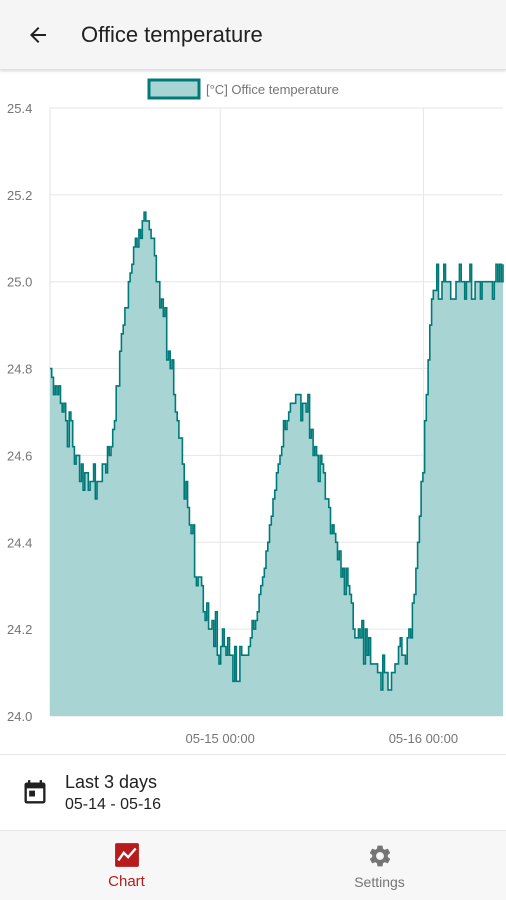 Image resolution: width=506 pixels, height=900 pixels. I want to click on back-button, so click(38, 35).